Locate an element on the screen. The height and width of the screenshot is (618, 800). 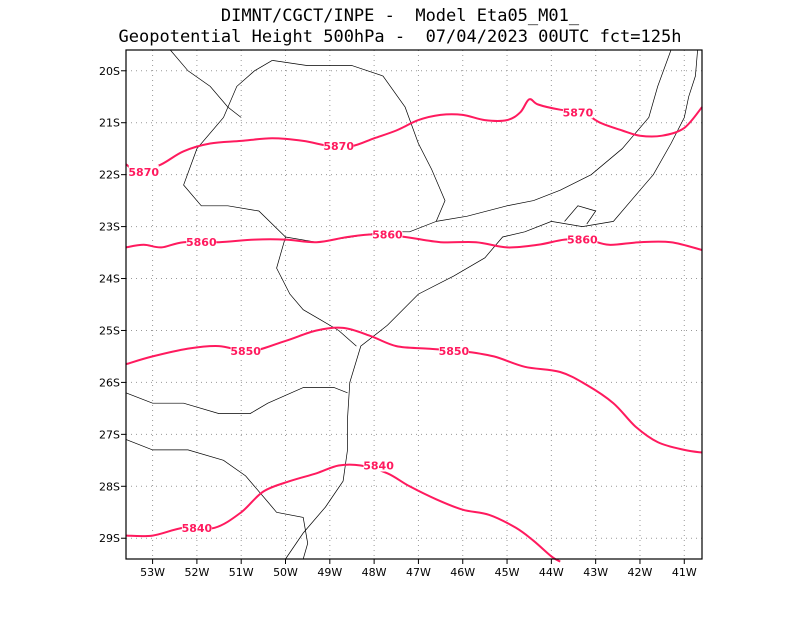
lat-tick-label: 23S is located at coordinates (109, 227).